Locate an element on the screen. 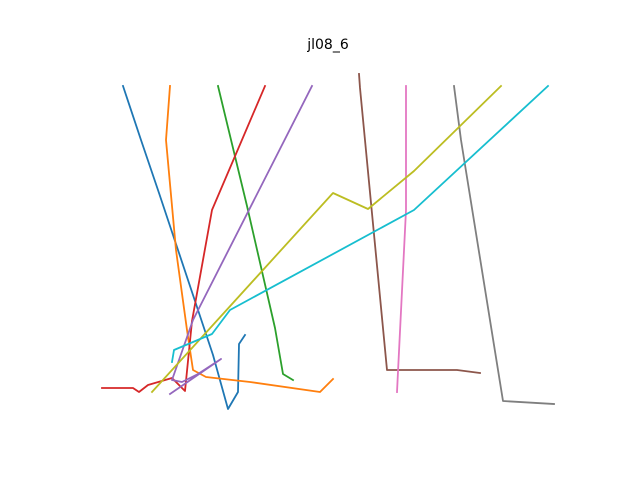 The height and width of the screenshot is (484, 640). chart-title: jl08_6 is located at coordinates (327, 45).